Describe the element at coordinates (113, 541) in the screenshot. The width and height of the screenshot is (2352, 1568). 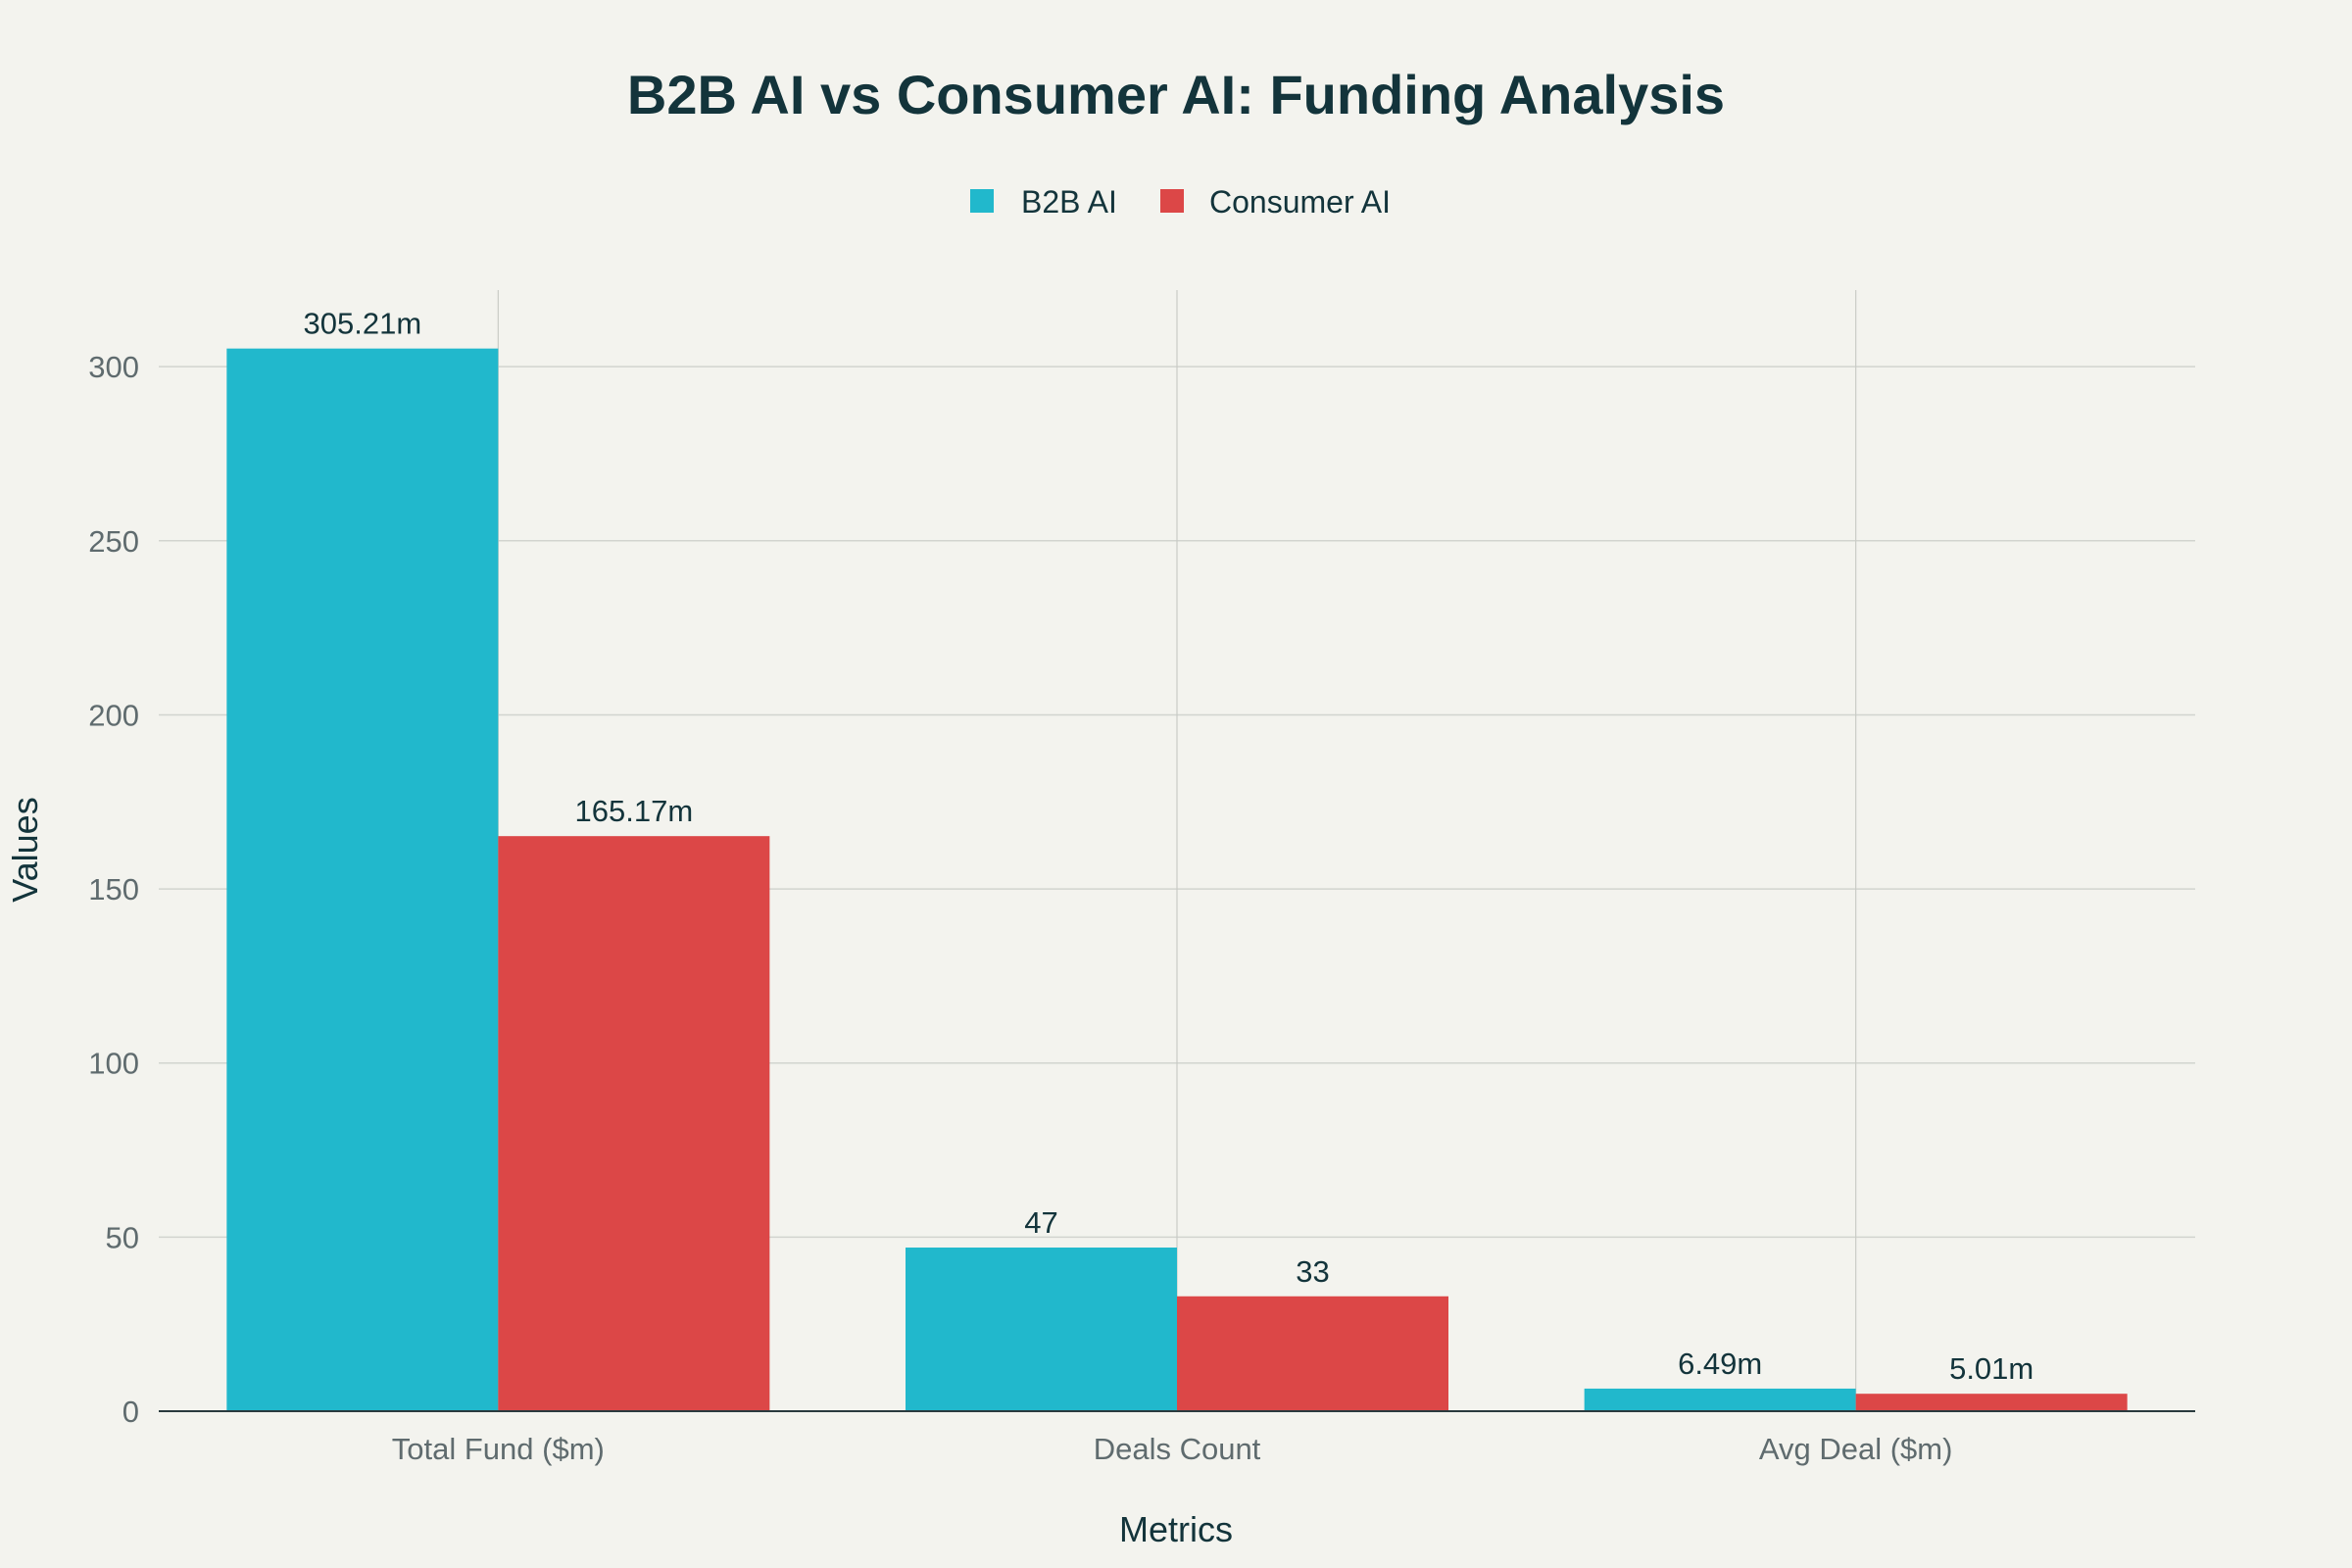
I see `y-tick-label: 250` at that location.